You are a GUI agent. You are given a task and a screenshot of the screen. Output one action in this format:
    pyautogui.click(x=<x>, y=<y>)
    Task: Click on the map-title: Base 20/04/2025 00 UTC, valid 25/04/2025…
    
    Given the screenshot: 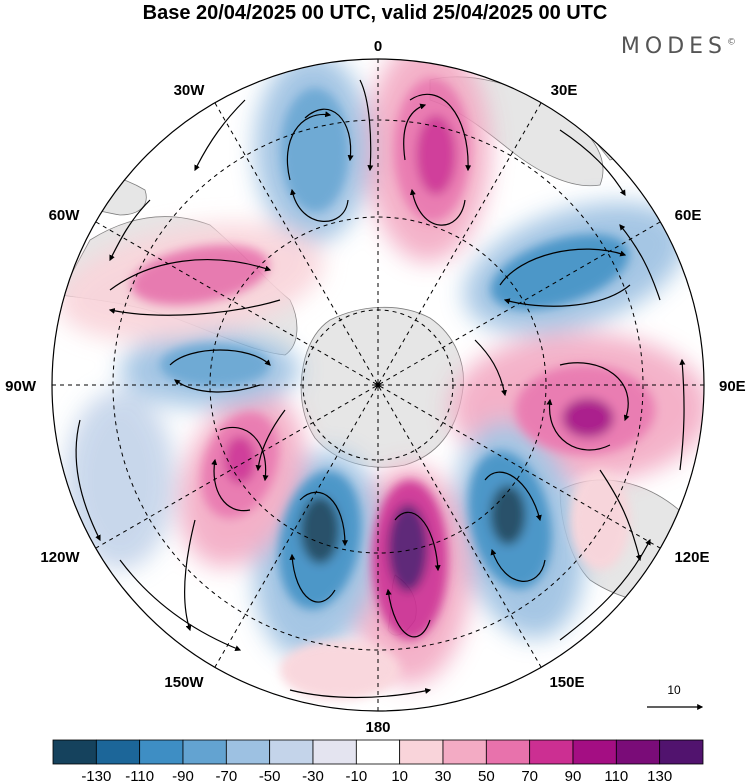 What is the action you would take?
    pyautogui.click(x=375, y=13)
    